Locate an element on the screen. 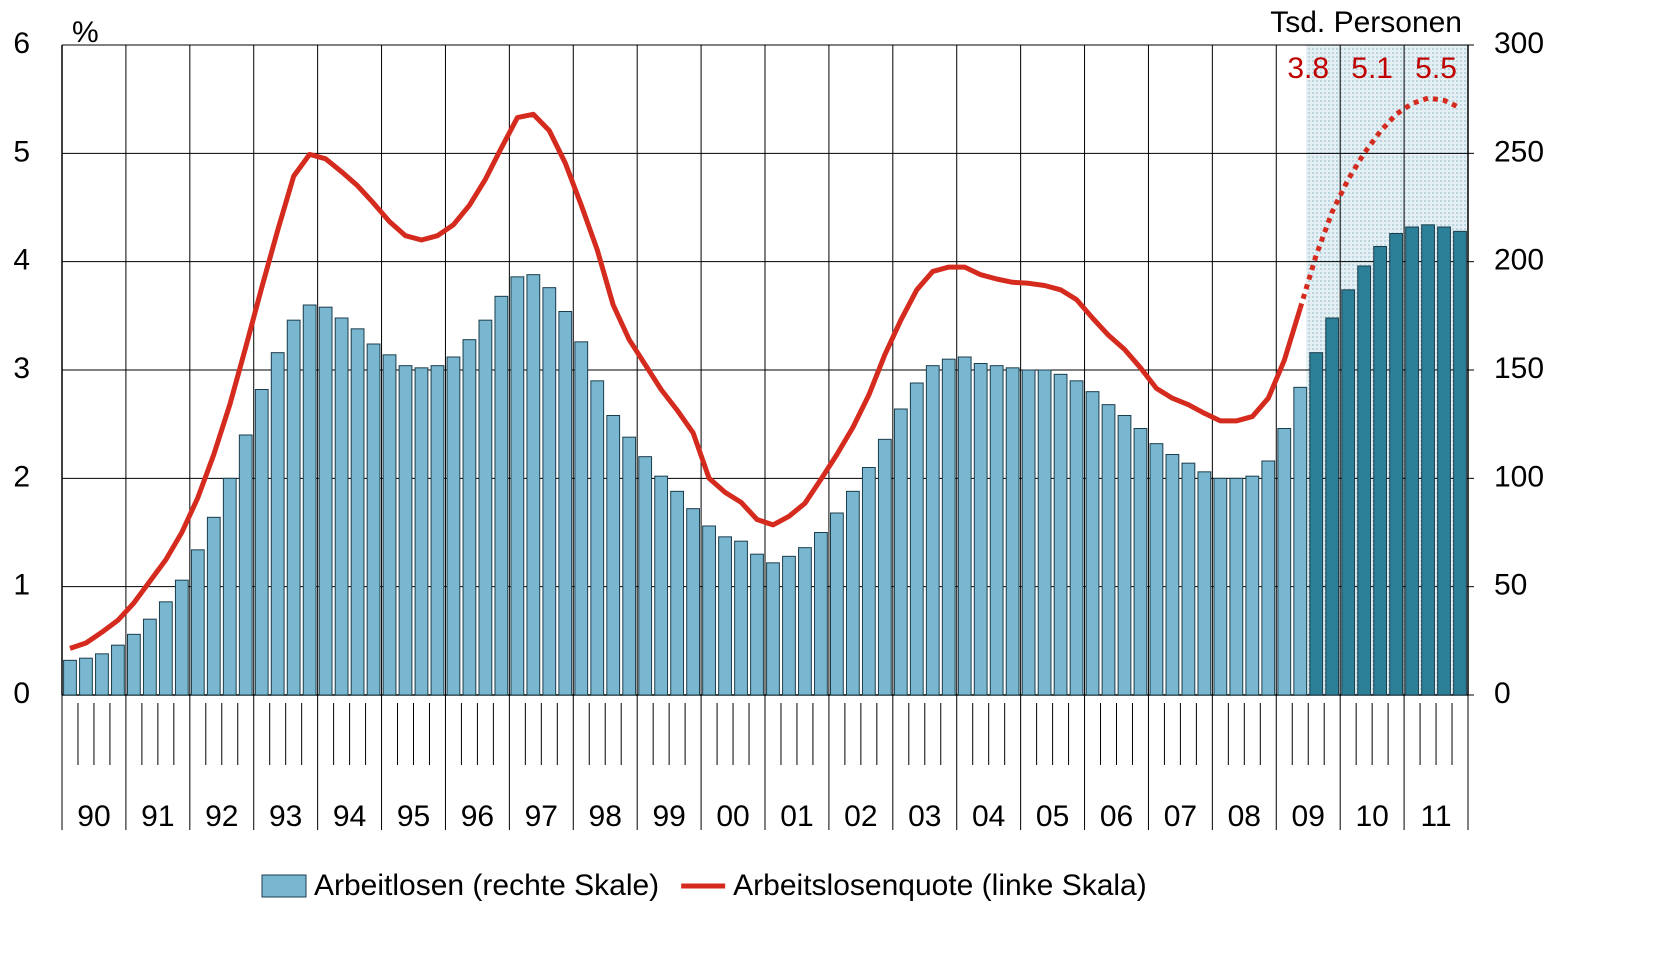 This screenshot has height=958, width=1655. x-tick-label: 90 is located at coordinates (93, 816).